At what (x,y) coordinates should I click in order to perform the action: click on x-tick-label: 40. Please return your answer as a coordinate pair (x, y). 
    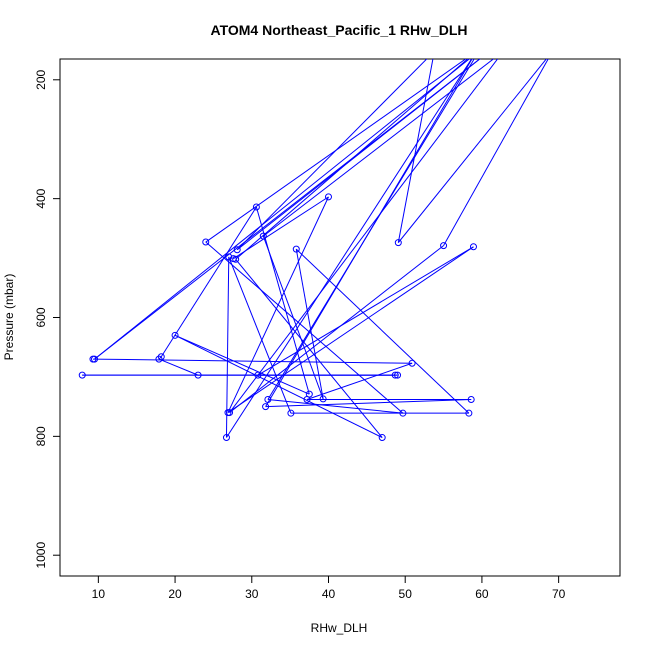
    Looking at the image, I should click on (329, 594).